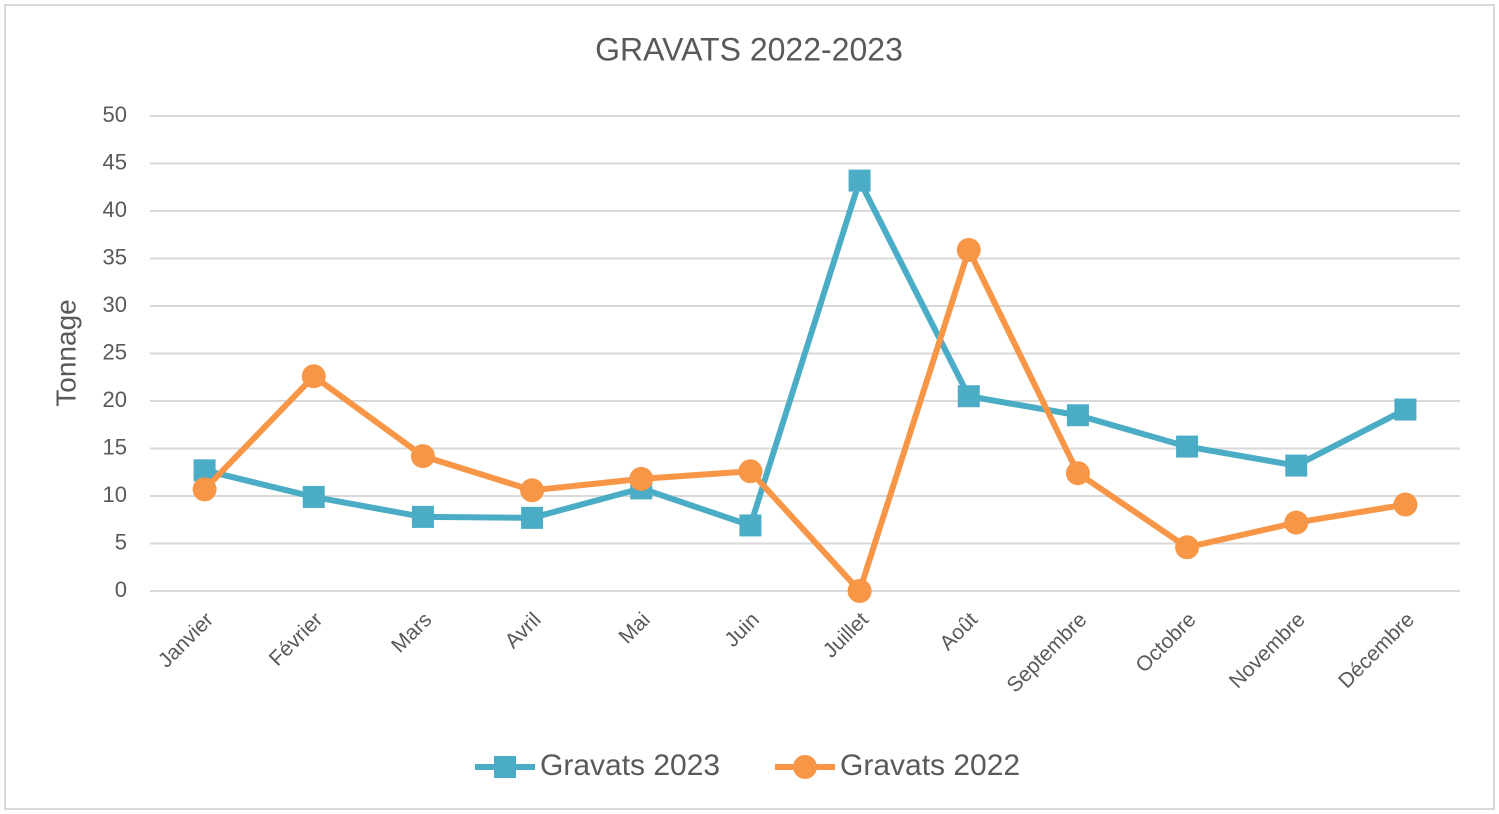  I want to click on chart-title: GRAVATS 2022-2023, so click(749, 49).